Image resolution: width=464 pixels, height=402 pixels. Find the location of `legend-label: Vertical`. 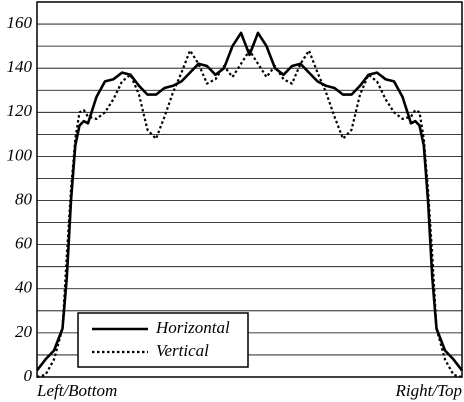

legend-label: Vertical is located at coordinates (182, 350).